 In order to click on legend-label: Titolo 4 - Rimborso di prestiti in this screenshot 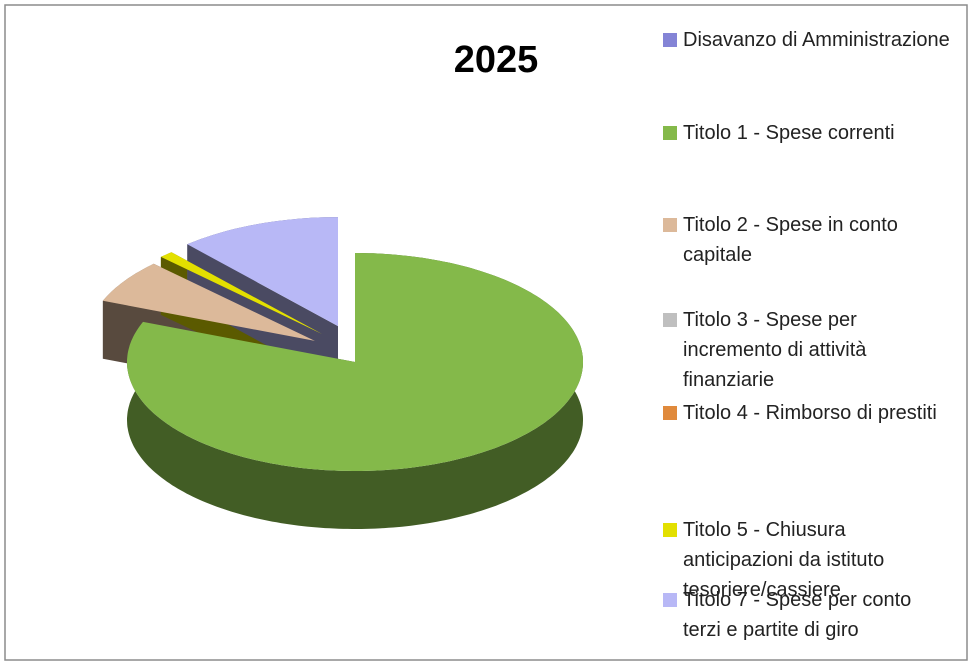, I will do `click(810, 413)`.